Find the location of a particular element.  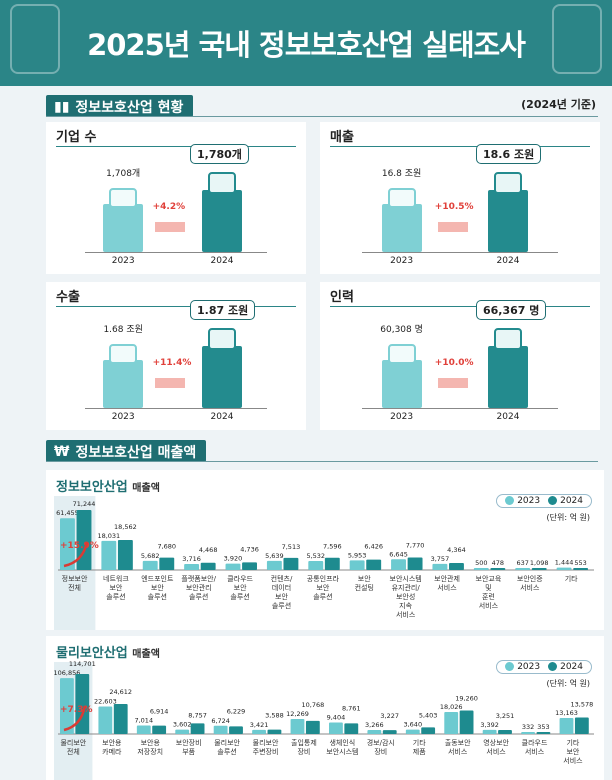

category-label: 보안용 is located at coordinates (112, 742).